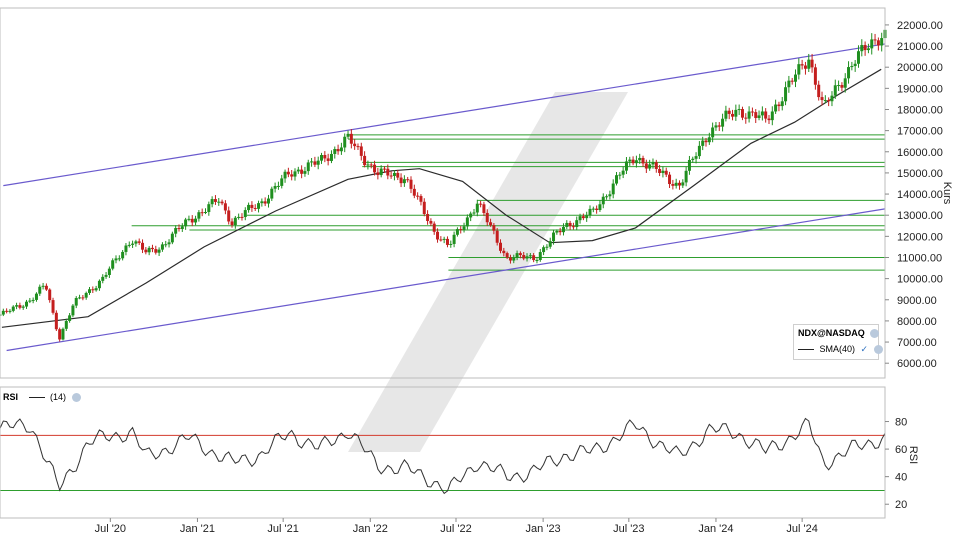 Image resolution: width=960 pixels, height=545 pixels. I want to click on y-tick-label: 21000.00, so click(920, 47).